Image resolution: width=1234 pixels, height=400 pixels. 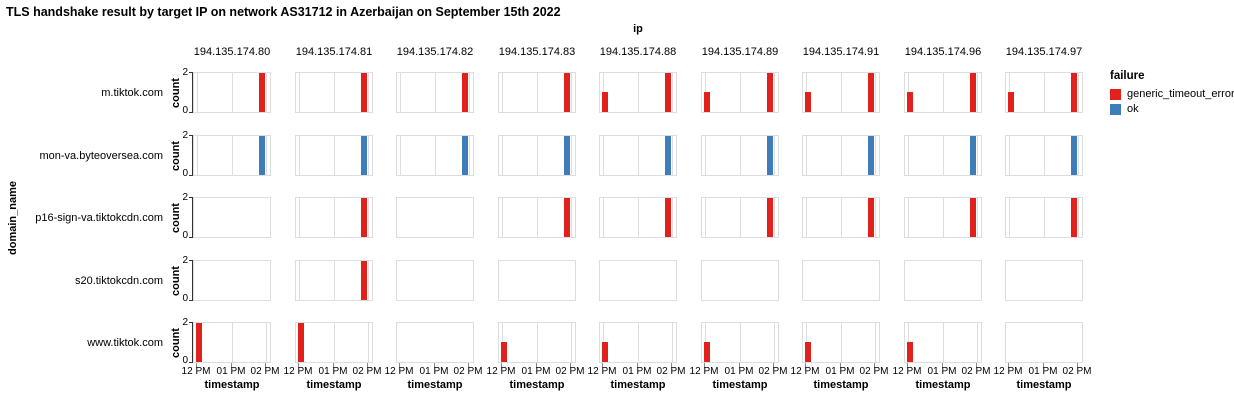 I want to click on column-header: 194.135.174.80, so click(x=232, y=52).